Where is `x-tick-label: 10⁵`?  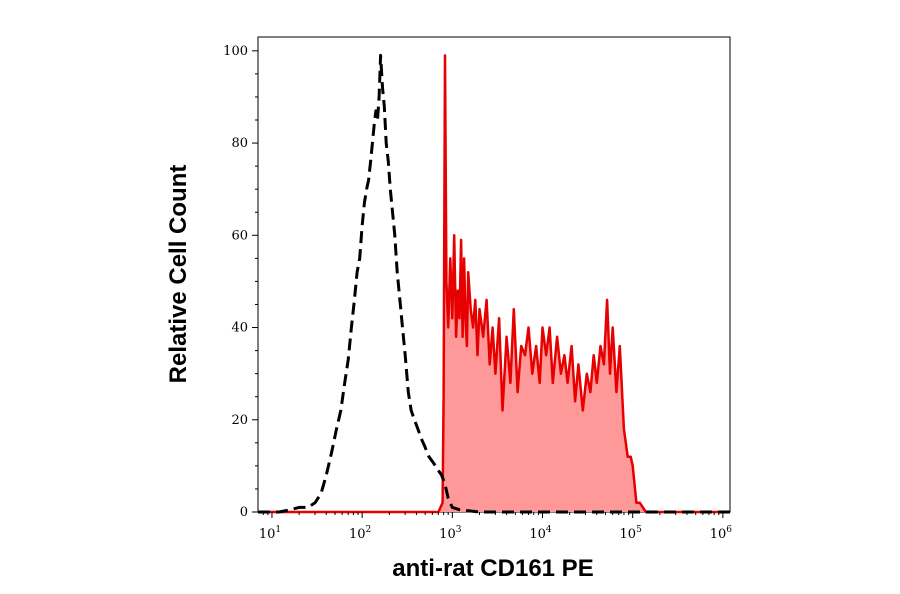
x-tick-label: 10⁵ is located at coordinates (631, 533).